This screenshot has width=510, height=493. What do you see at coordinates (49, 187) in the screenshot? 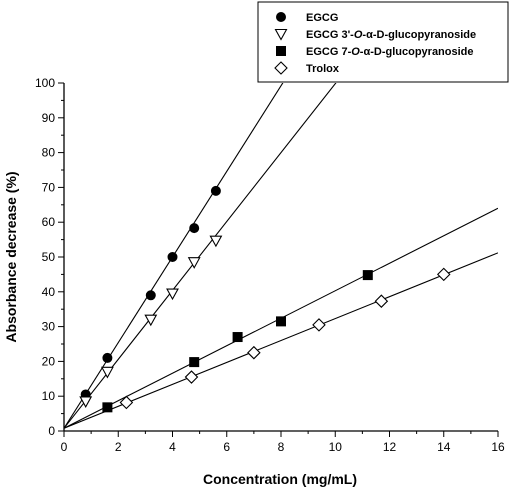
I see `y-tick-label: 70` at bounding box center [49, 187].